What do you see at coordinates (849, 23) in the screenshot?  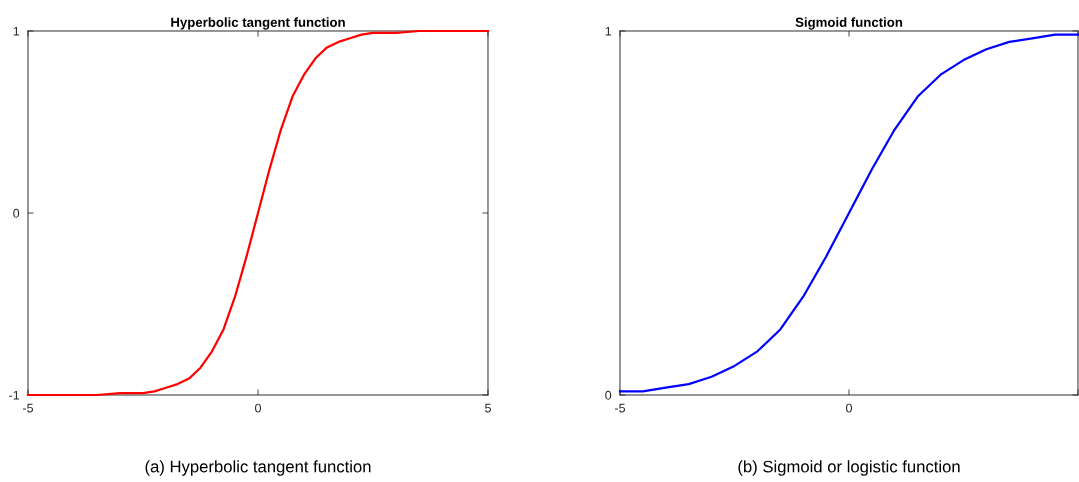 I see `chart-title: Sigmoid function` at bounding box center [849, 23].